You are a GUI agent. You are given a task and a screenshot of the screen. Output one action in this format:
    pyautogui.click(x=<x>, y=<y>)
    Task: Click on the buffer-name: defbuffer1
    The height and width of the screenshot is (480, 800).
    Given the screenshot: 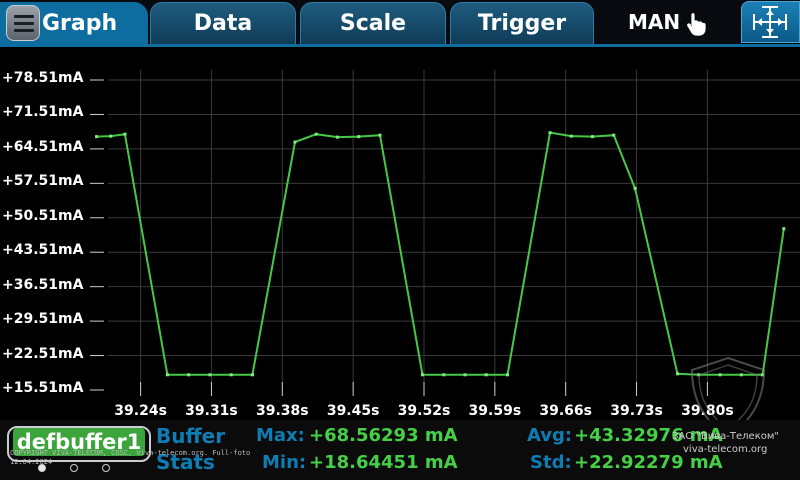 What is the action you would take?
    pyautogui.click(x=79, y=442)
    